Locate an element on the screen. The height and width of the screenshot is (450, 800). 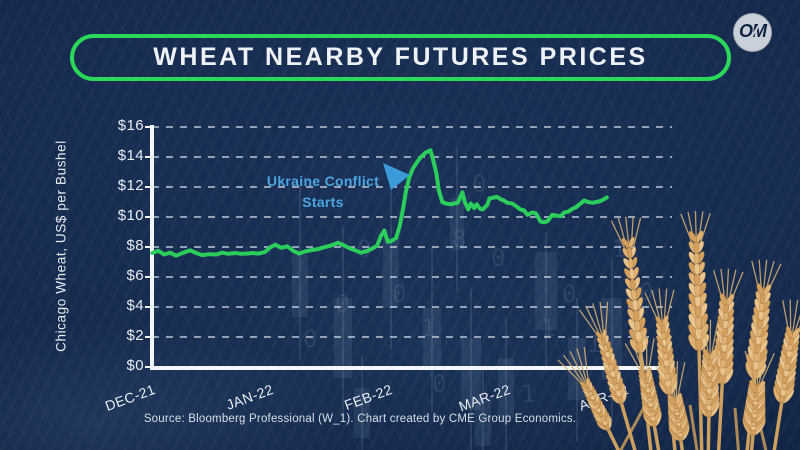
annotation-line1: Ukraine Conflict is located at coordinates (323, 181).